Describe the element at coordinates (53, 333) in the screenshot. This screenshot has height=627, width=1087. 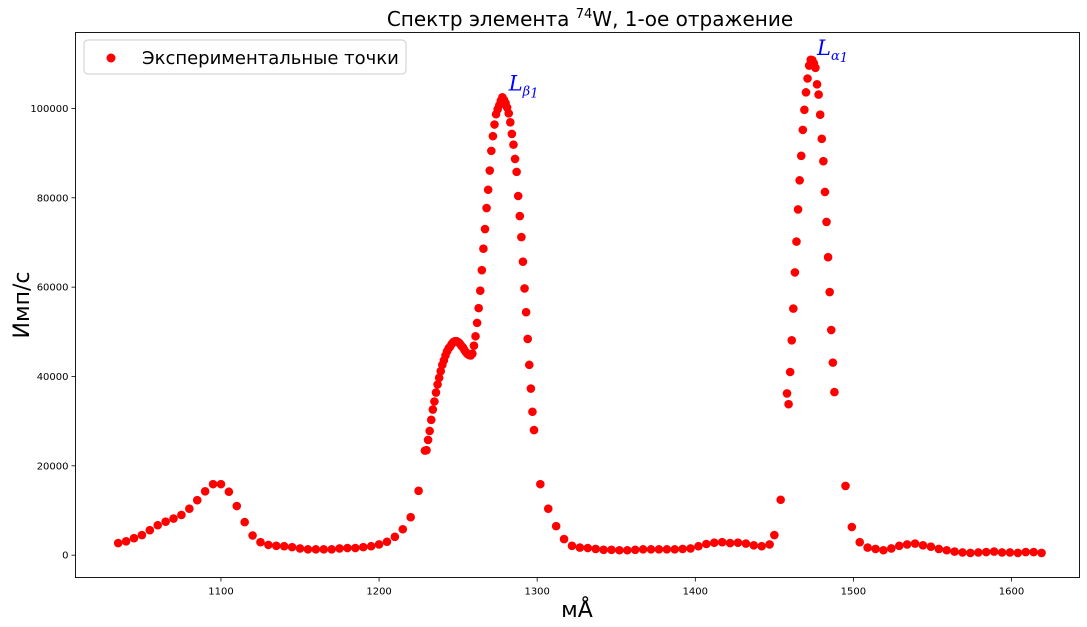
I see `y-axis-ticks: 0 20000 40000 60000 80000 100000` at that location.